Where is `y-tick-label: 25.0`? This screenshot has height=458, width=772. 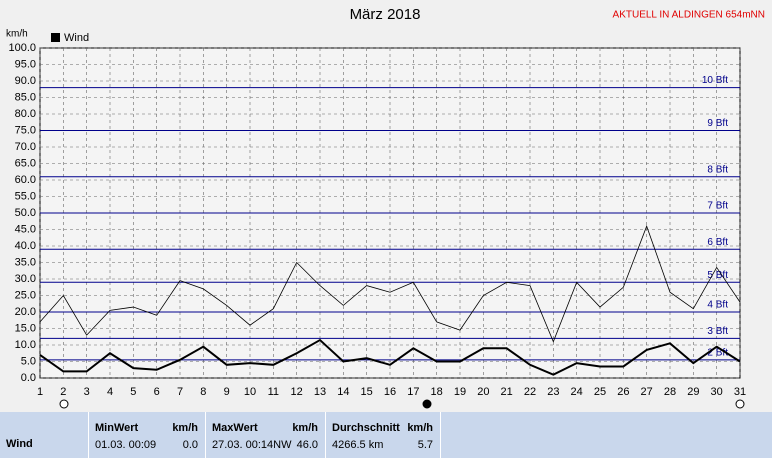 y-tick-label: 25.0 is located at coordinates (25, 295).